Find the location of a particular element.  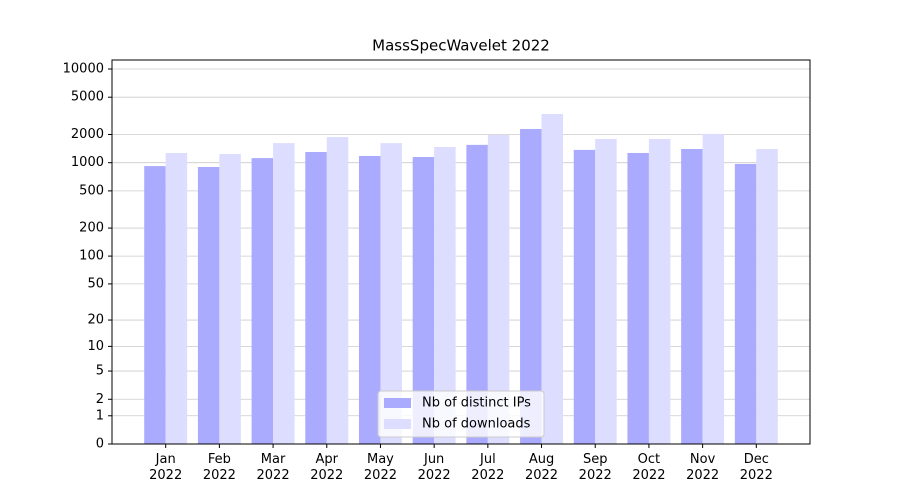

x-tick-label: Jul 2022 is located at coordinates (488, 467).